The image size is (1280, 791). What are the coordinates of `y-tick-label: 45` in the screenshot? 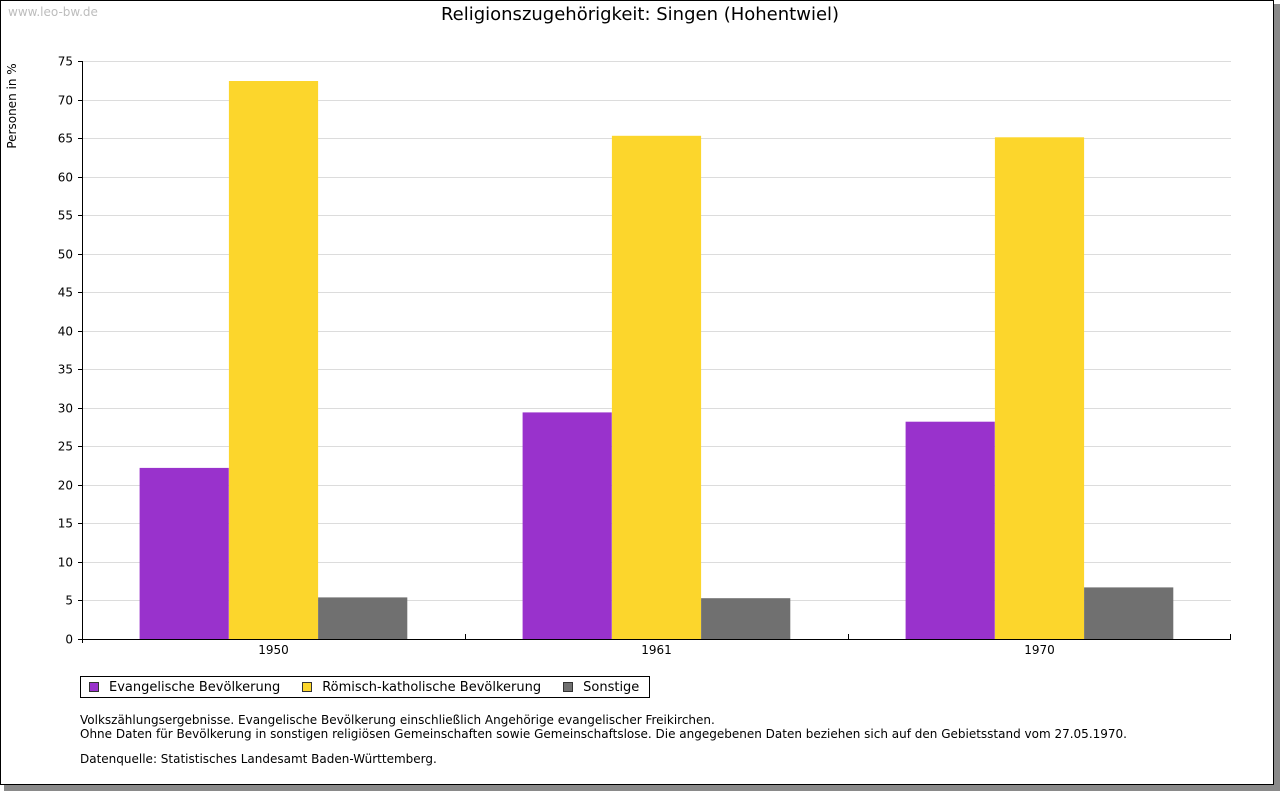 It's located at (65, 293).